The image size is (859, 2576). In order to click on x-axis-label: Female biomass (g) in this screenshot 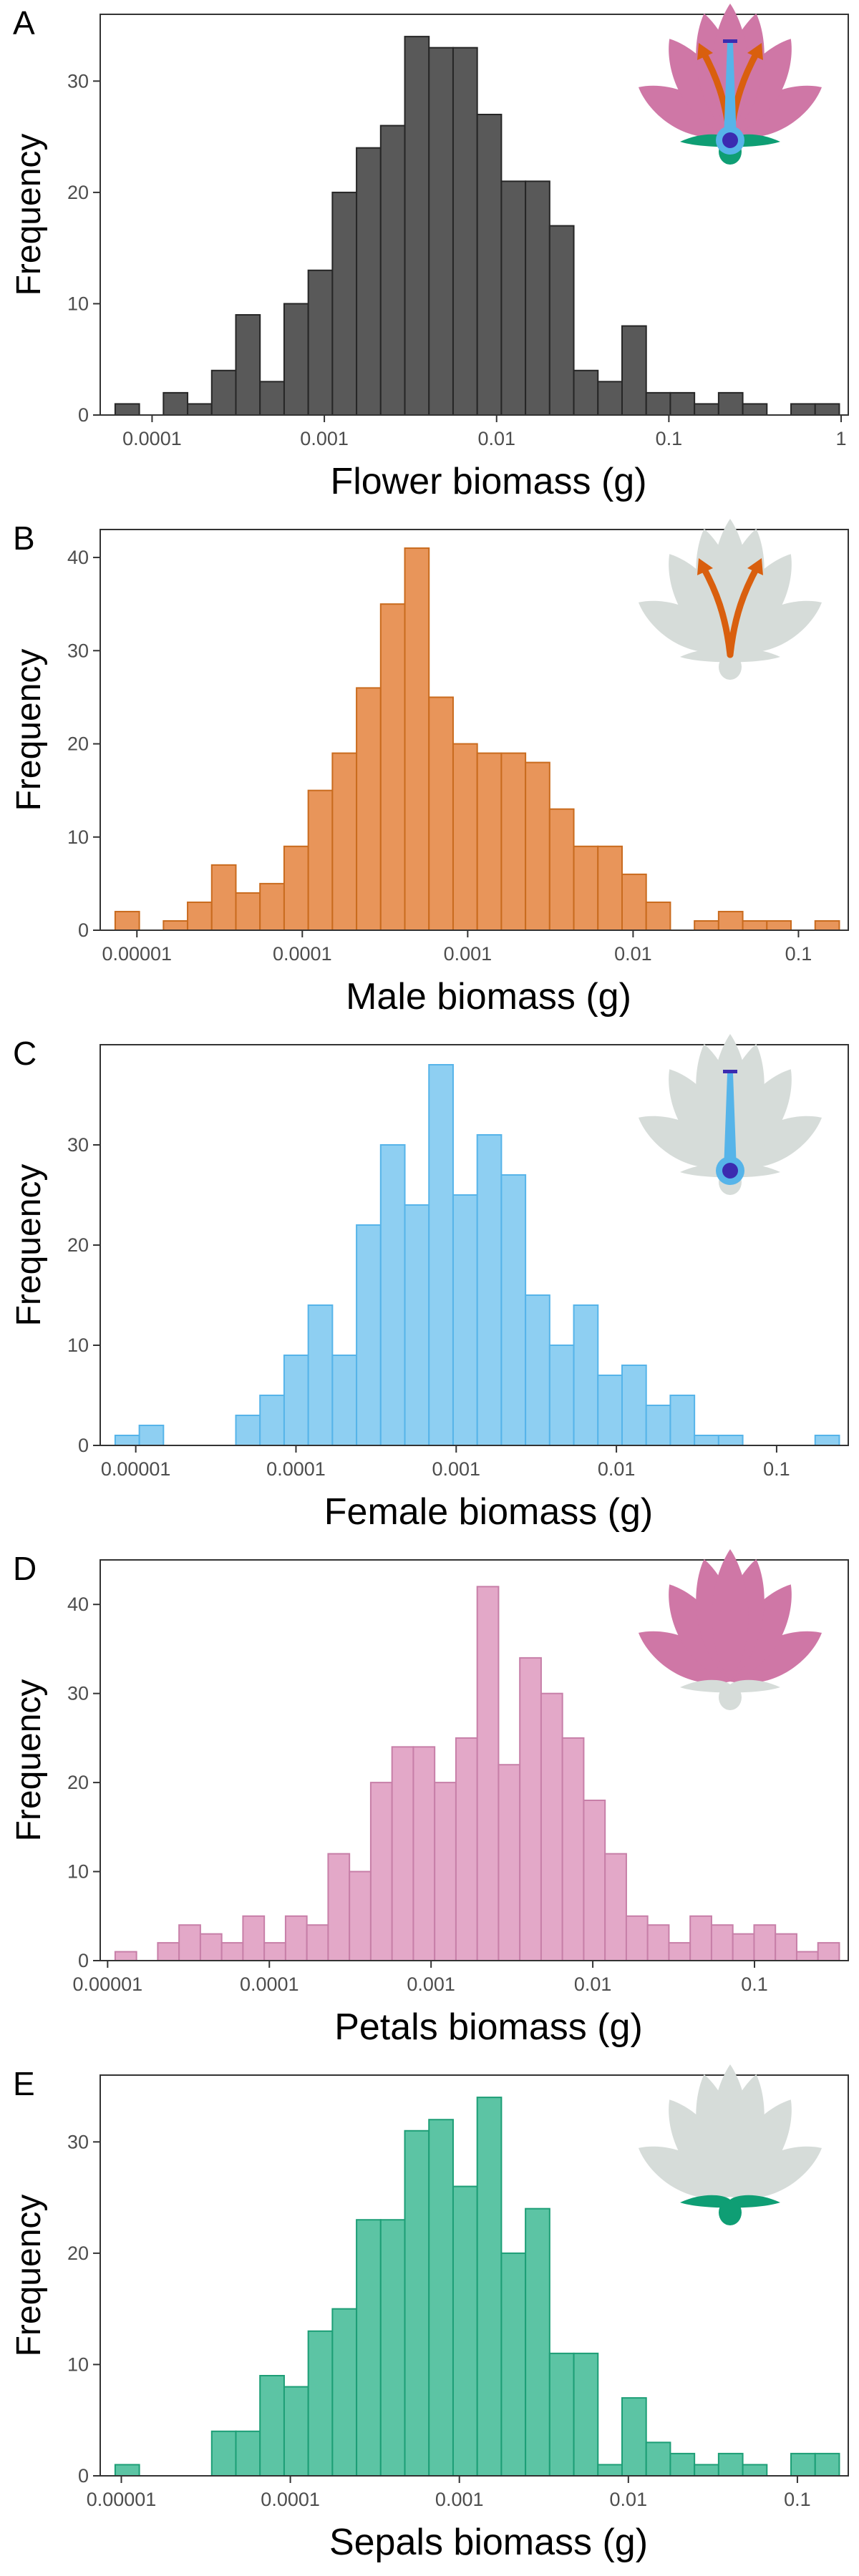, I will do `click(488, 1512)`.